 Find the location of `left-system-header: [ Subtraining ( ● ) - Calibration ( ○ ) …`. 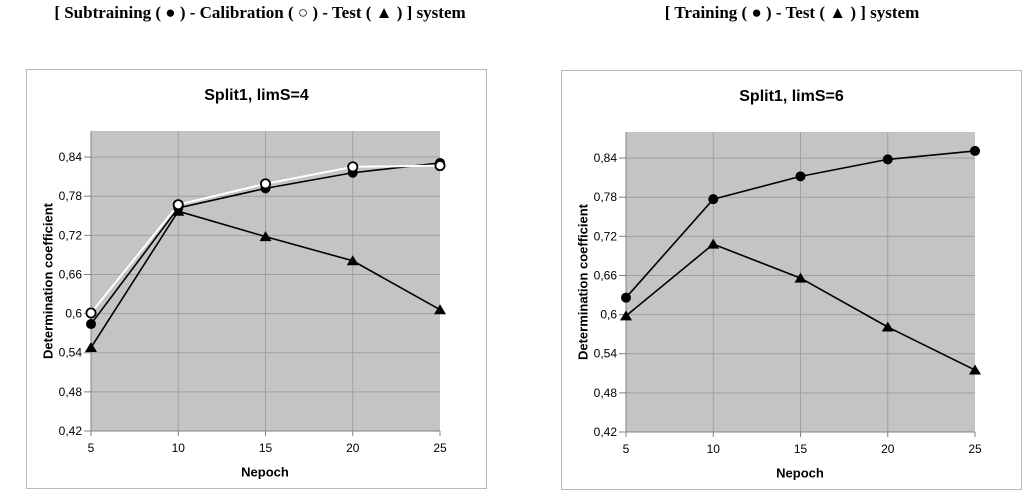

left-system-header: [ Subtraining ( ● ) - Calibration ( ○ ) … is located at coordinates (260, 12).